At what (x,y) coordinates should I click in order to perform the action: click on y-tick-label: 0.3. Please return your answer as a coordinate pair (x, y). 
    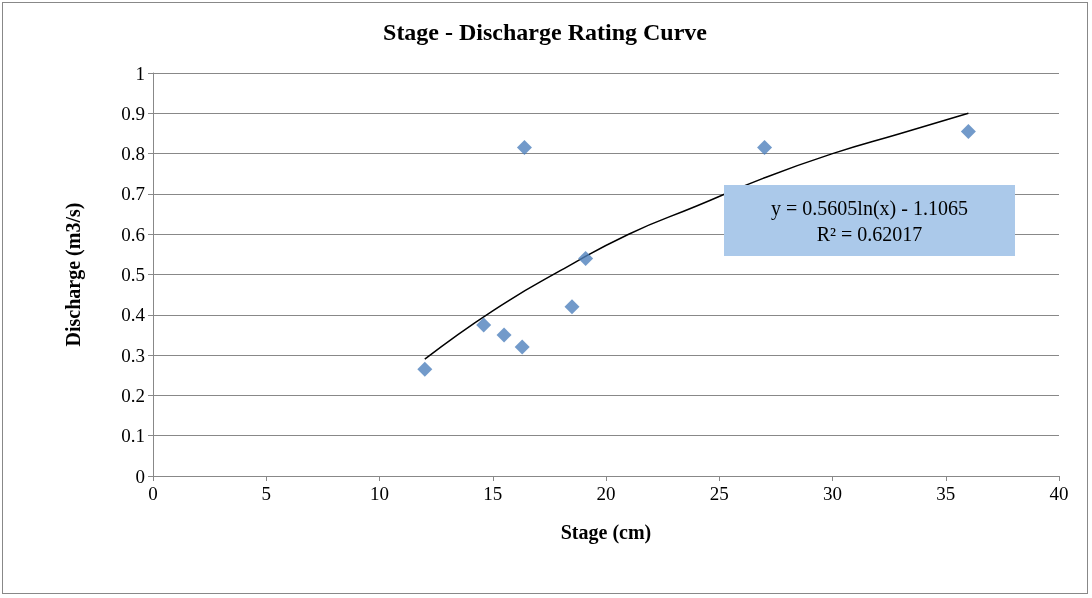
    Looking at the image, I should click on (133, 355).